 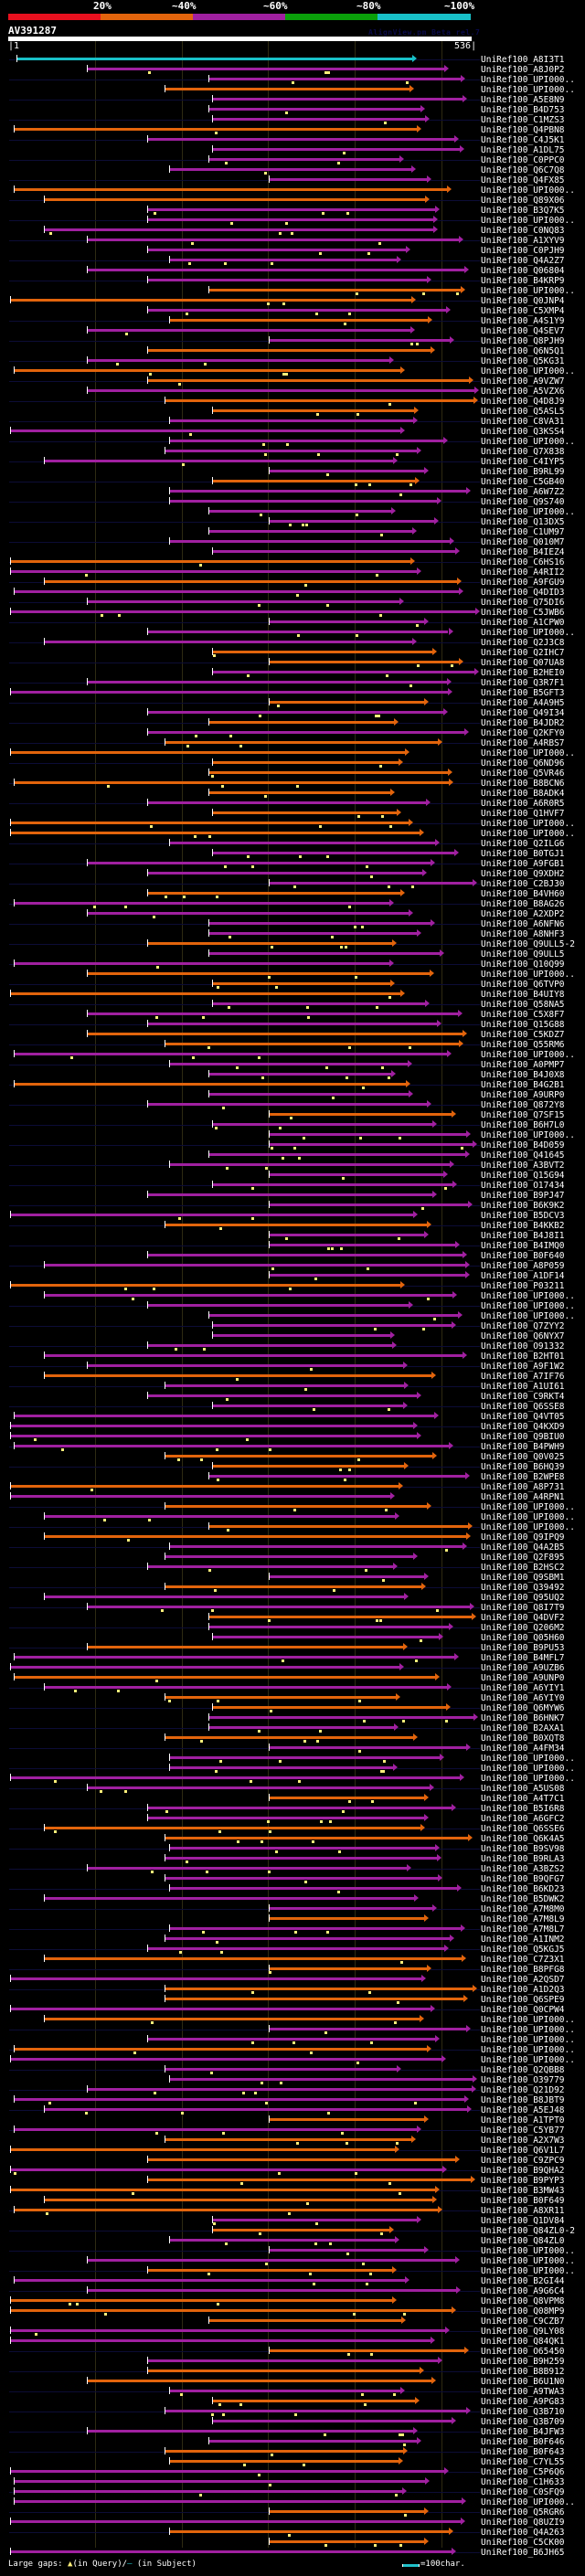 What do you see at coordinates (293, 271) in the screenshot?
I see `hit-row: UniRef100_Q06804` at bounding box center [293, 271].